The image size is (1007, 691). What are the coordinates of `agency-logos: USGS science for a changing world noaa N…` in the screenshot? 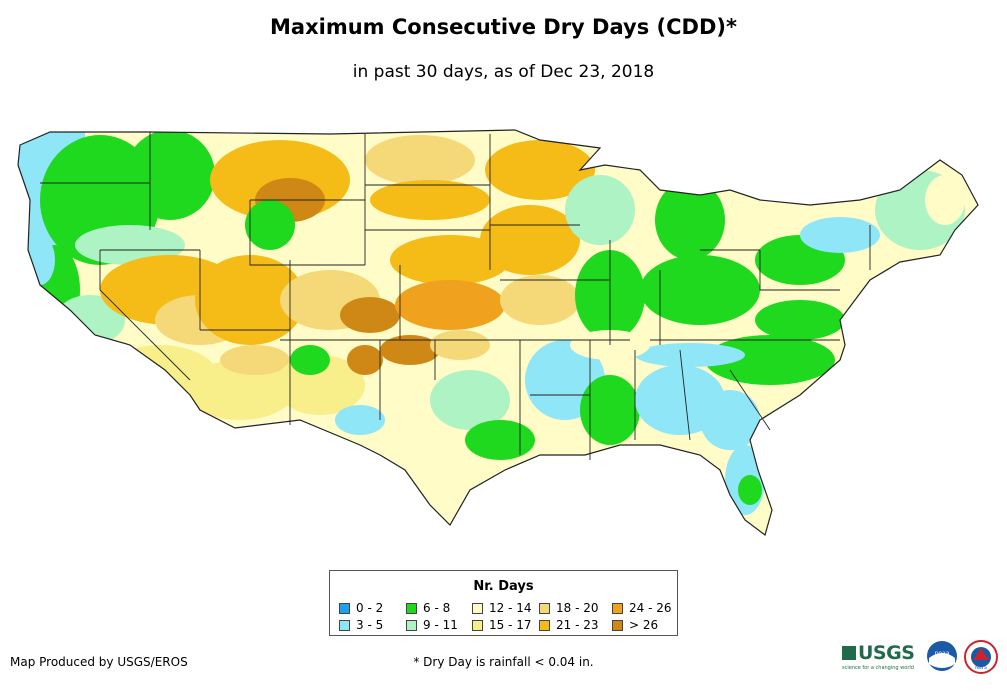 It's located at (922, 658).